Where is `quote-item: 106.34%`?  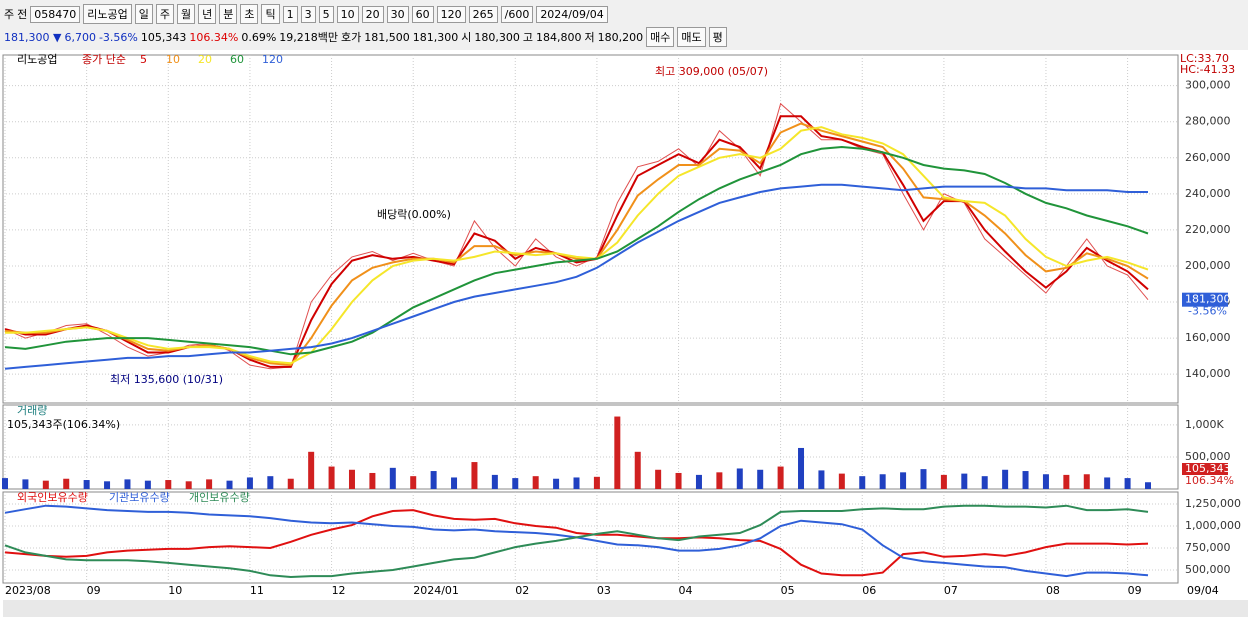 quote-item: 106.34% is located at coordinates (214, 37).